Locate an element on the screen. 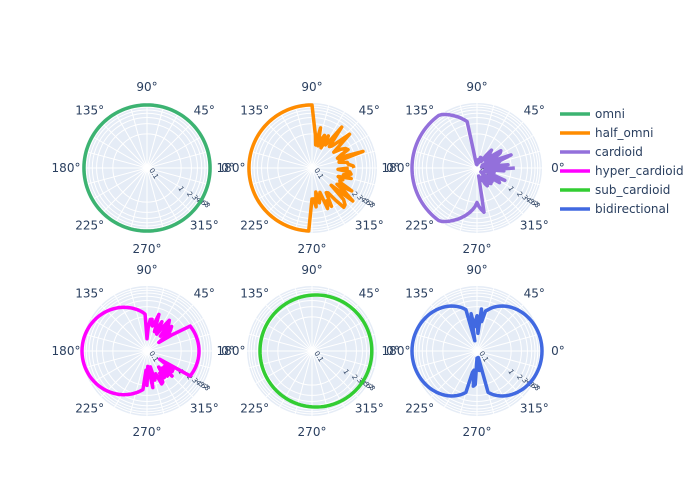  series-line-sub_cardioid is located at coordinates (316, 351).